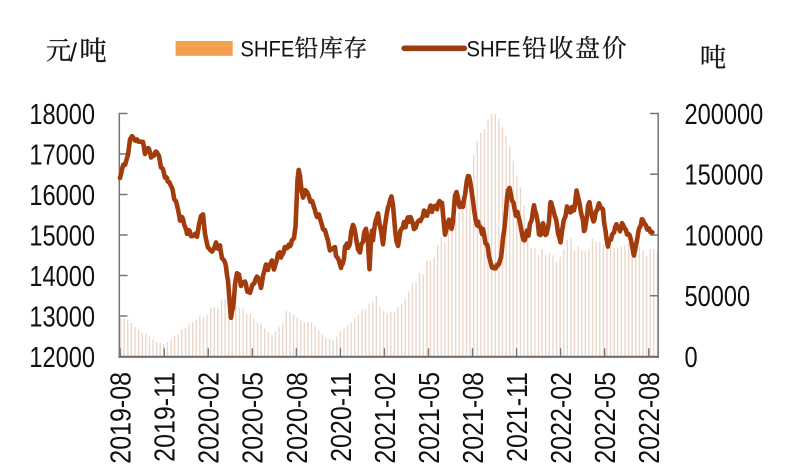  I want to click on svg-text: 2022-05, so click(605, 418).